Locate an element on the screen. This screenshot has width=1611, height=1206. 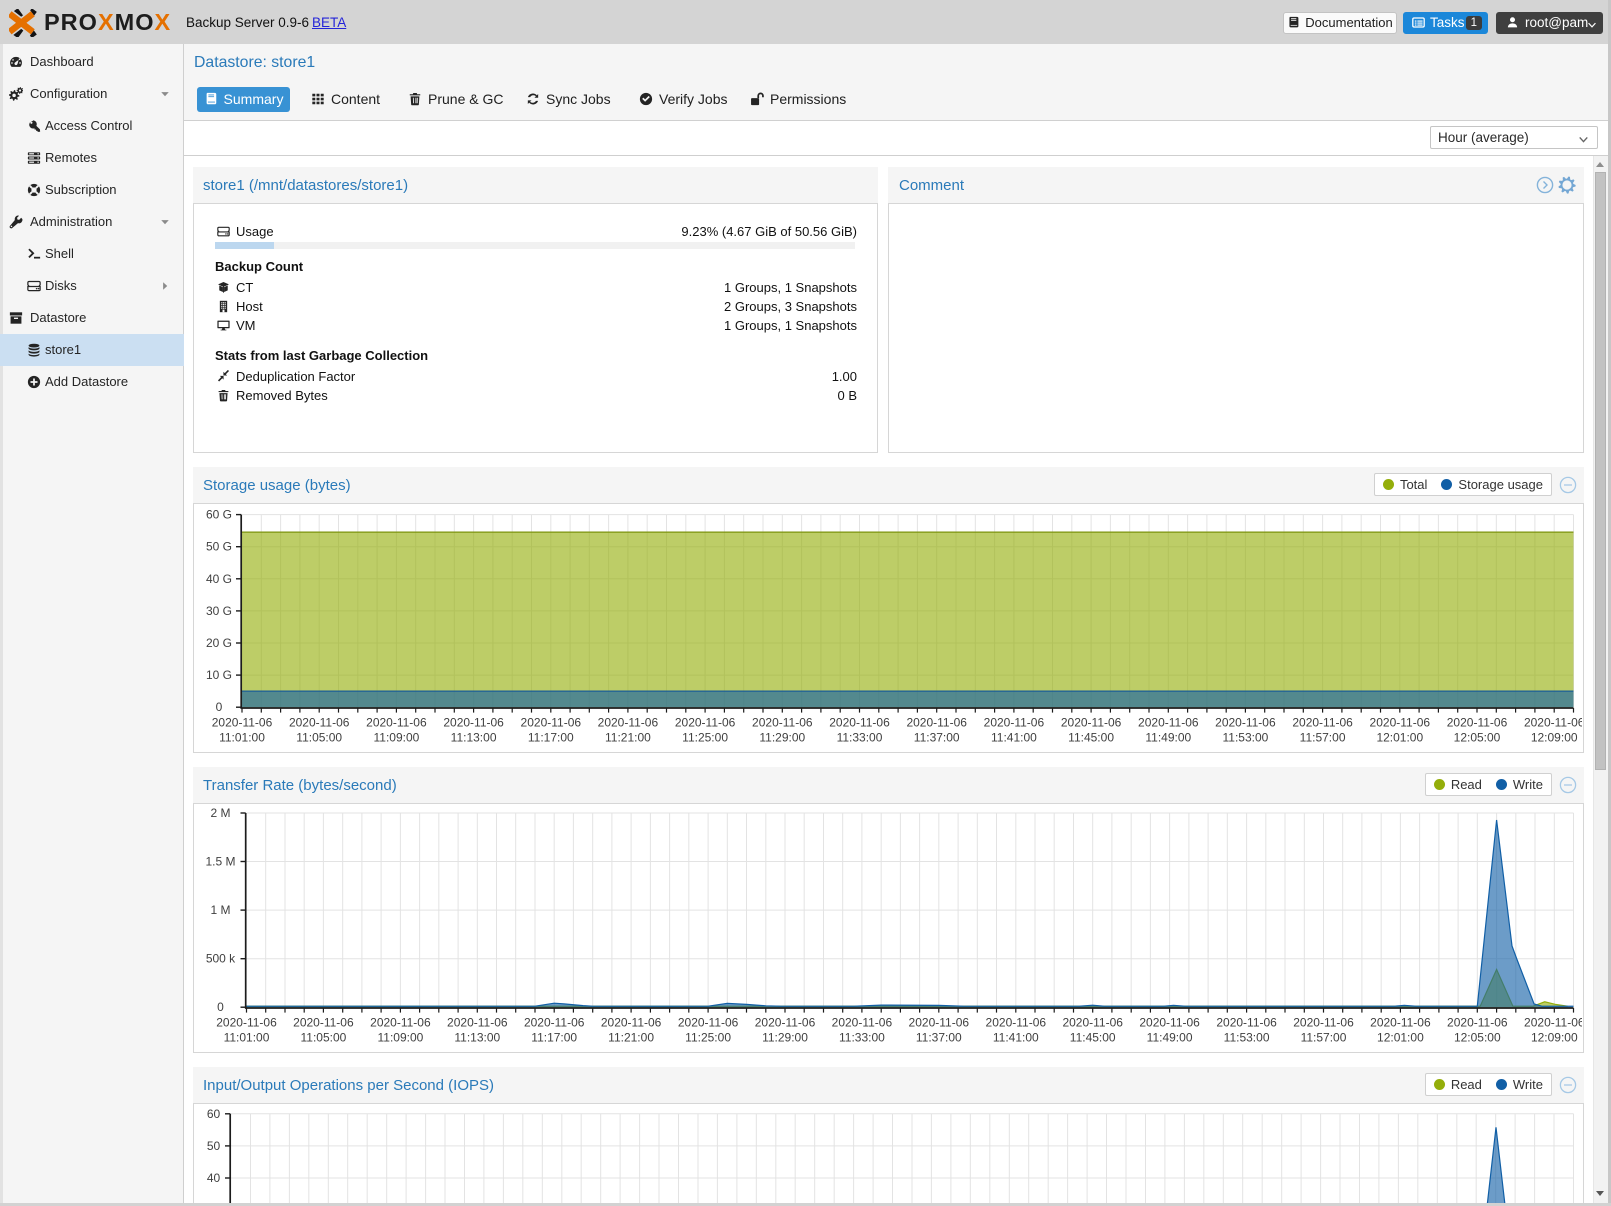
svg-text: 20 G is located at coordinates (219, 643).